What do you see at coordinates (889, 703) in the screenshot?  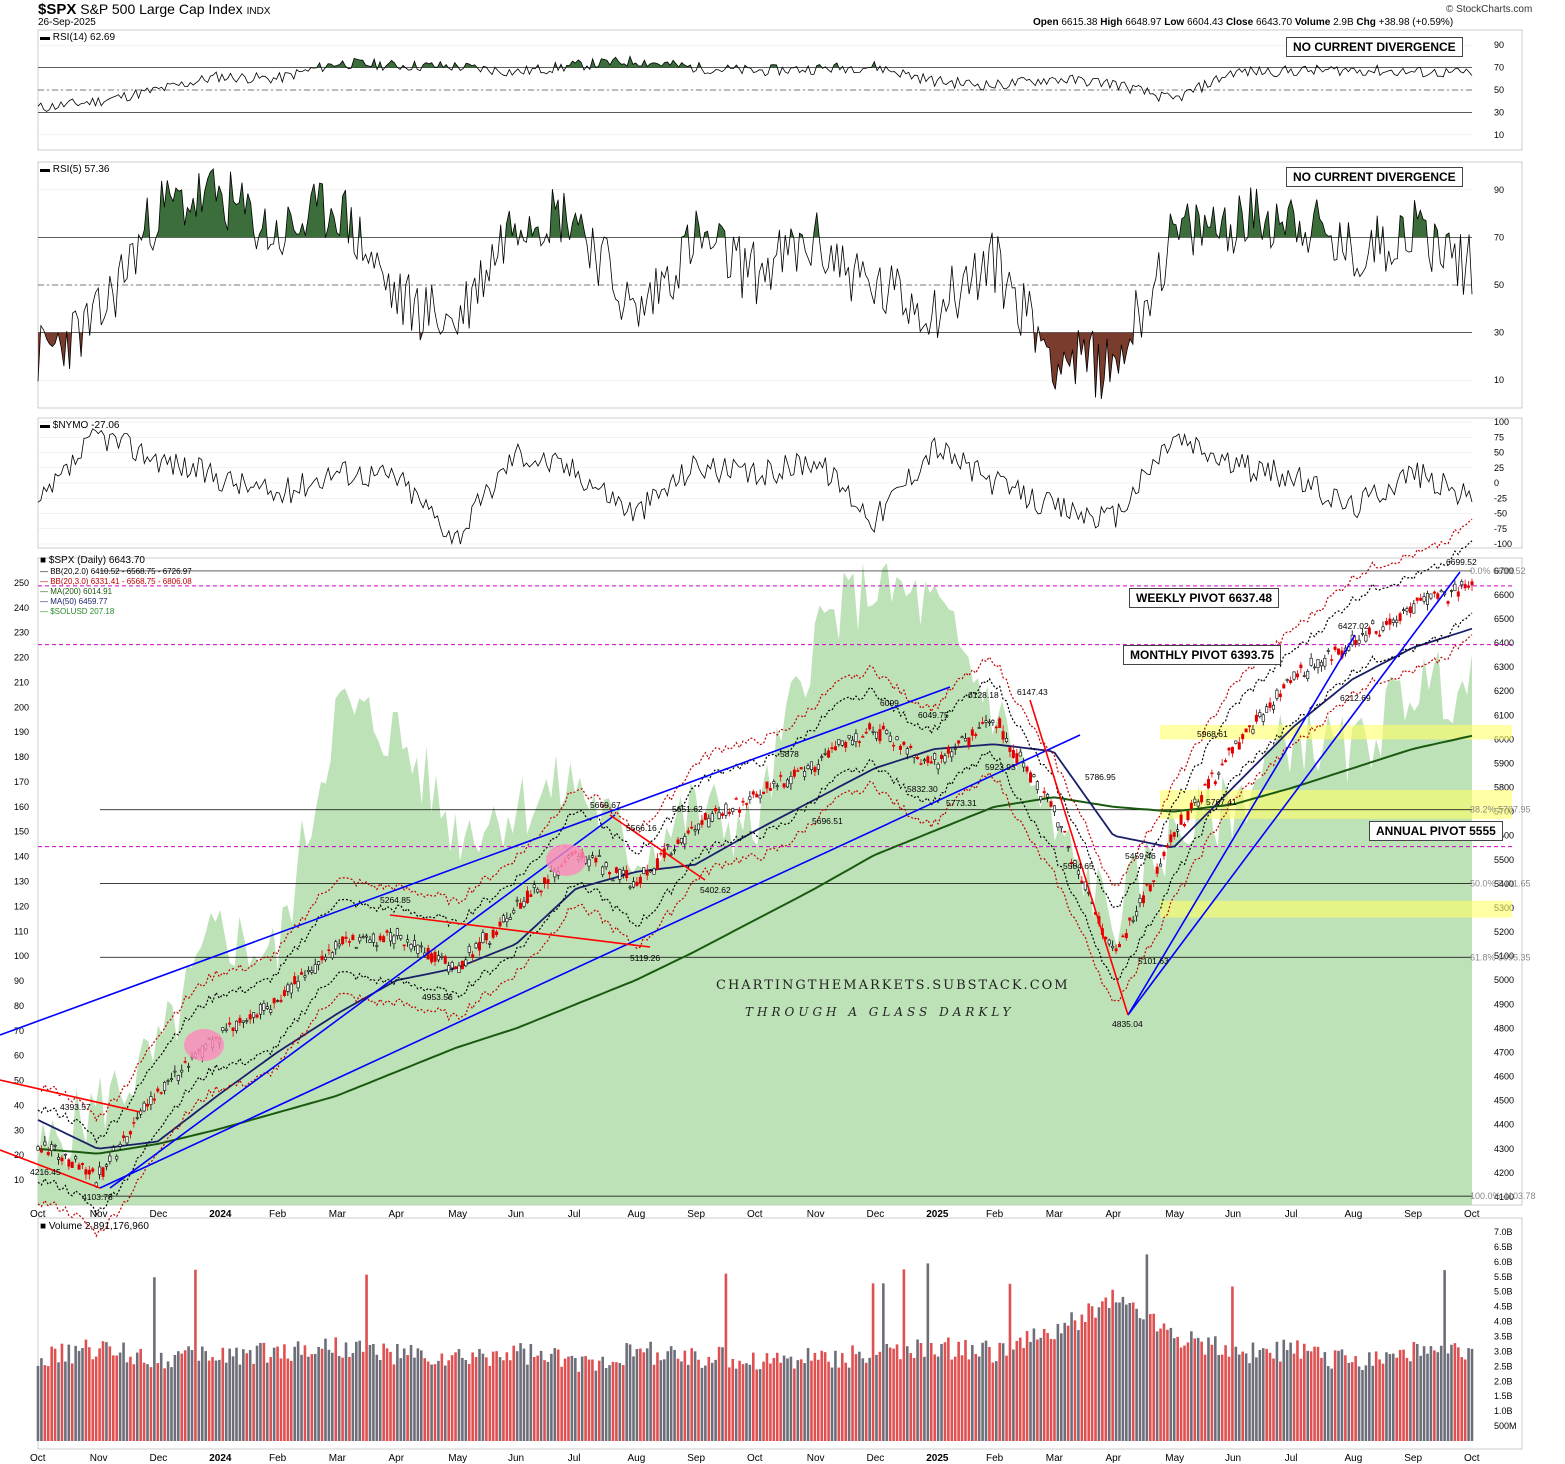 I see `price-annotation-12: 6099` at bounding box center [889, 703].